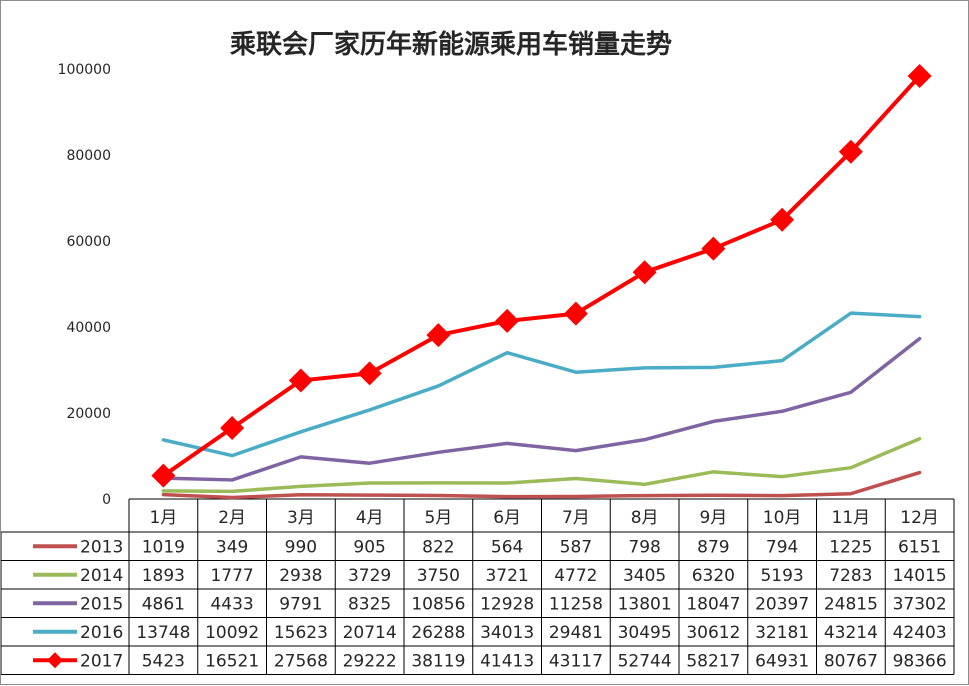 The width and height of the screenshot is (969, 686). Describe the element at coordinates (300, 576) in the screenshot. I see `table-cell: 2938` at that location.